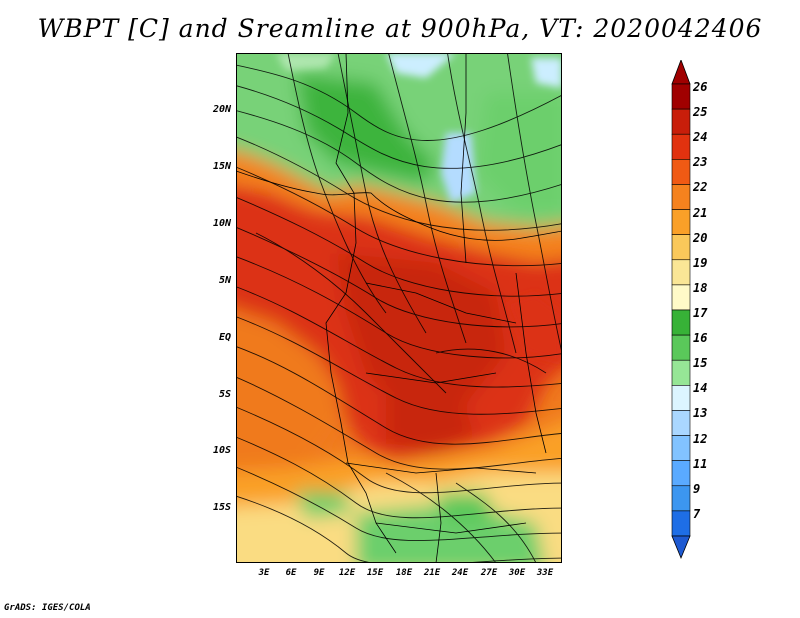  I want to click on colorbar-label: 17, so click(700, 313).